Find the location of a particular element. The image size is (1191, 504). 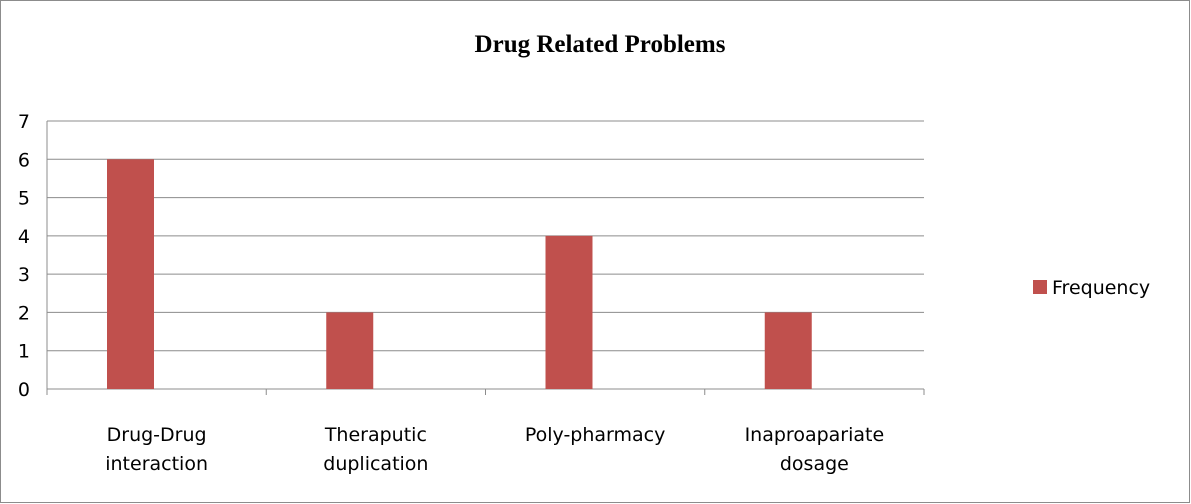

legend: Frequency is located at coordinates (1091, 288).